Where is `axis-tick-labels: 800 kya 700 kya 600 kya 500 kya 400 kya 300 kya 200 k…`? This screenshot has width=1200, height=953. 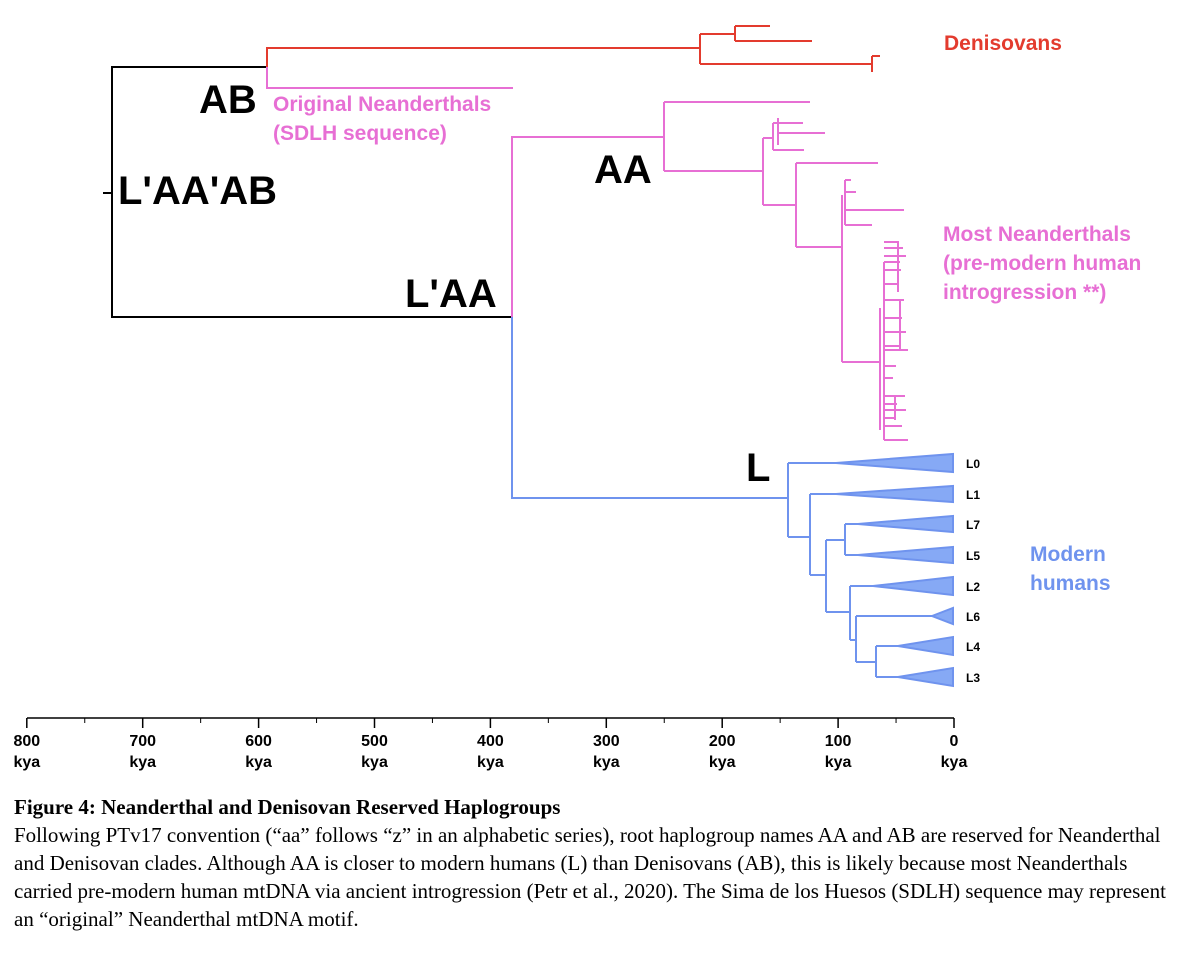
axis-tick-labels: 800 kya 700 kya 600 kya 500 kya 400 kya 300 kya 200 k… is located at coordinates (490, 752).